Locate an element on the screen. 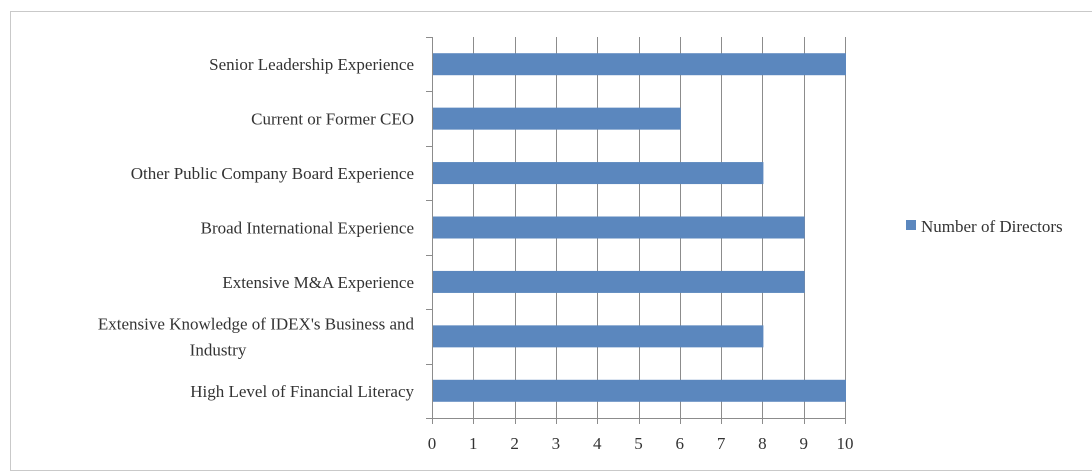  legend: Number of Directors is located at coordinates (984, 226).